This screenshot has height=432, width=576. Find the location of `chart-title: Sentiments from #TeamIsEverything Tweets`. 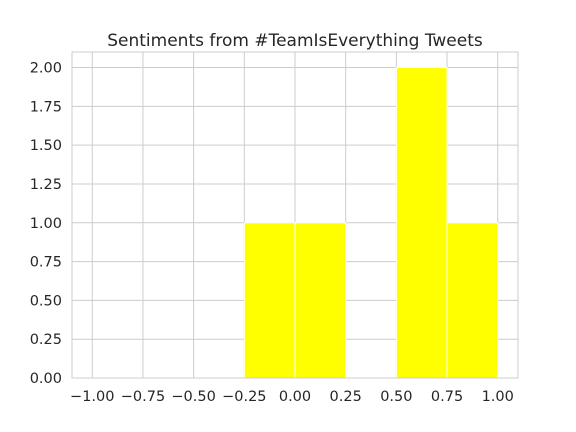

chart-title: Sentiments from #TeamIsEverything Tweets is located at coordinates (295, 41).